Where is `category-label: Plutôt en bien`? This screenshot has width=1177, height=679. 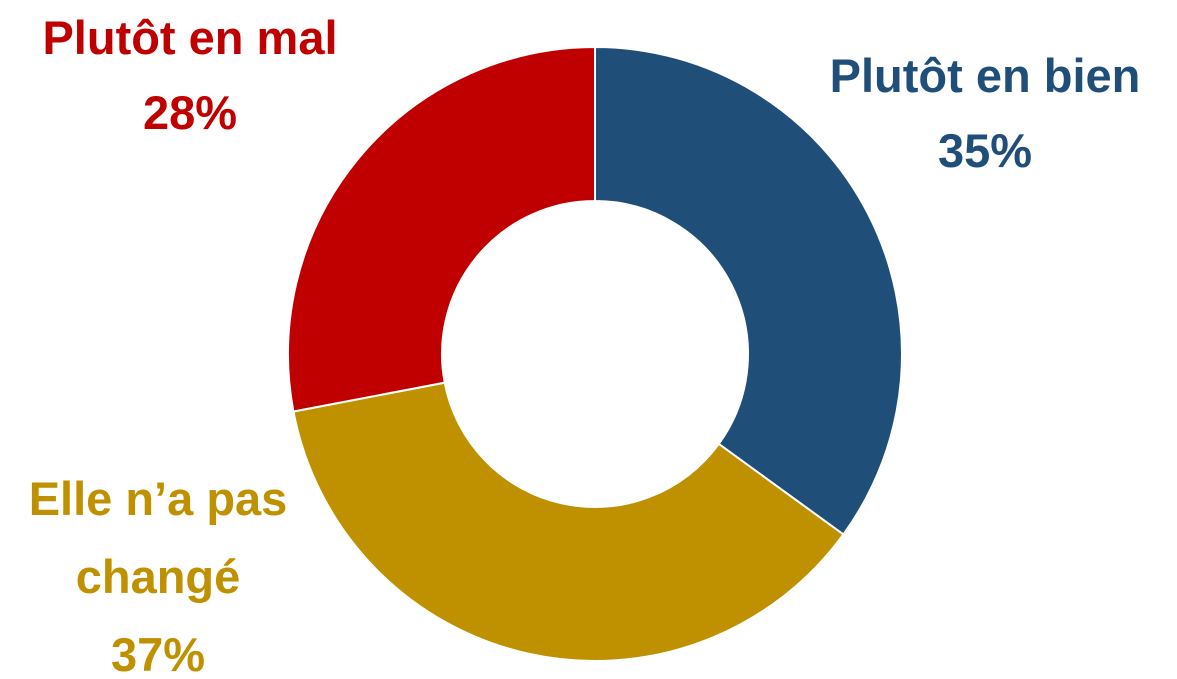
category-label: Plutôt en bien is located at coordinates (985, 75).